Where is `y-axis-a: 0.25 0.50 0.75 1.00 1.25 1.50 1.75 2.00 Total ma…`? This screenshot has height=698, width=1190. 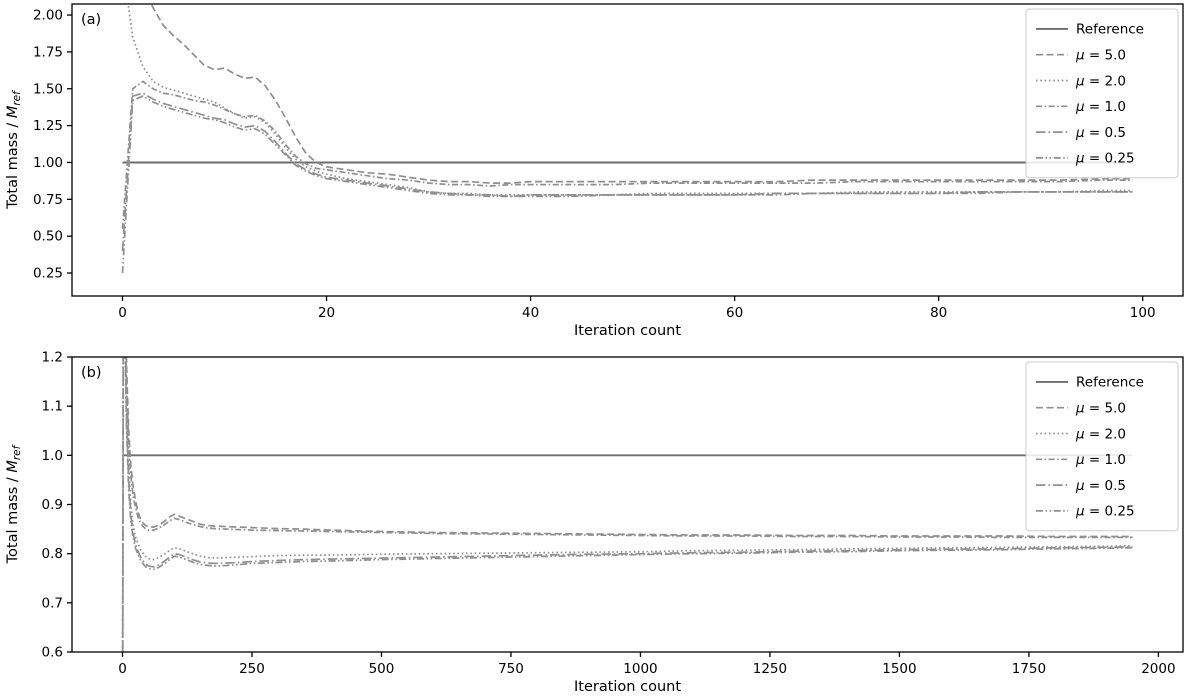 y-axis-a: 0.25 0.50 0.75 1.00 1.25 1.50 1.75 2.00 Total ma… is located at coordinates (38, 145).